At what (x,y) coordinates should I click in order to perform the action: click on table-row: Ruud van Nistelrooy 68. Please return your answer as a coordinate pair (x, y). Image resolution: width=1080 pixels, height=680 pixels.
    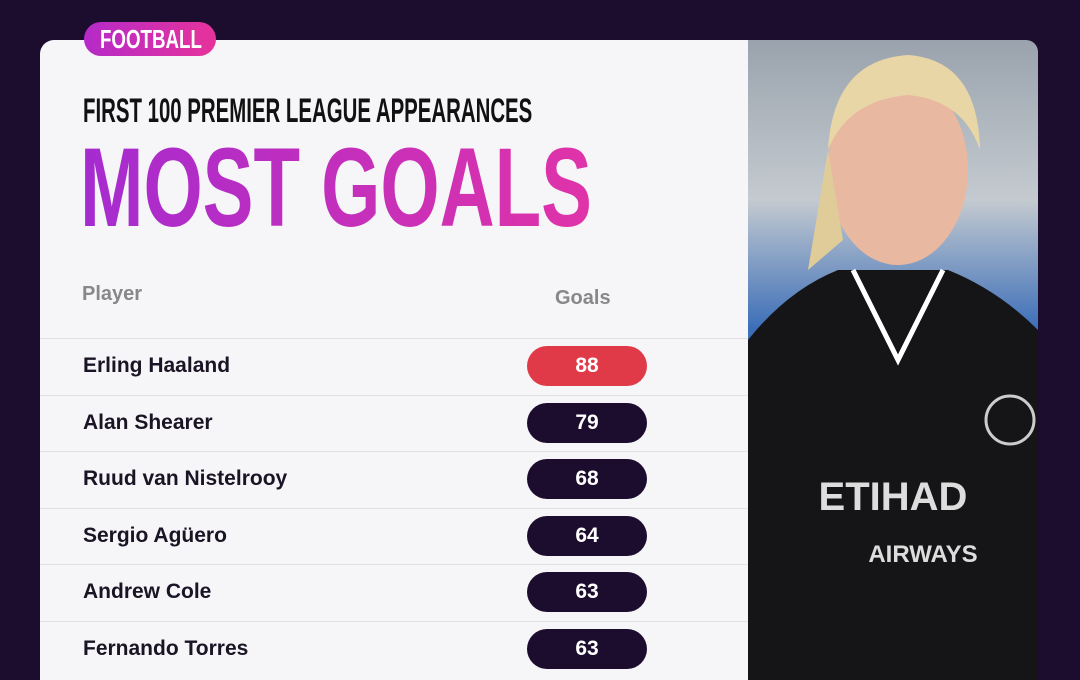
    Looking at the image, I should click on (394, 479).